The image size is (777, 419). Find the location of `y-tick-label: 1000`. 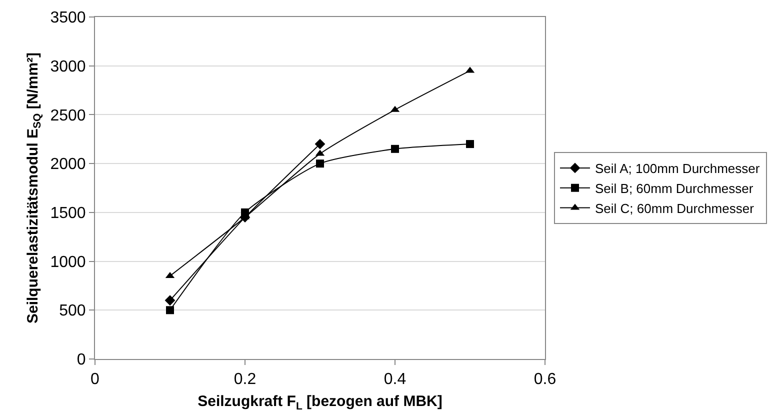

y-tick-label: 1000 is located at coordinates (68, 262).